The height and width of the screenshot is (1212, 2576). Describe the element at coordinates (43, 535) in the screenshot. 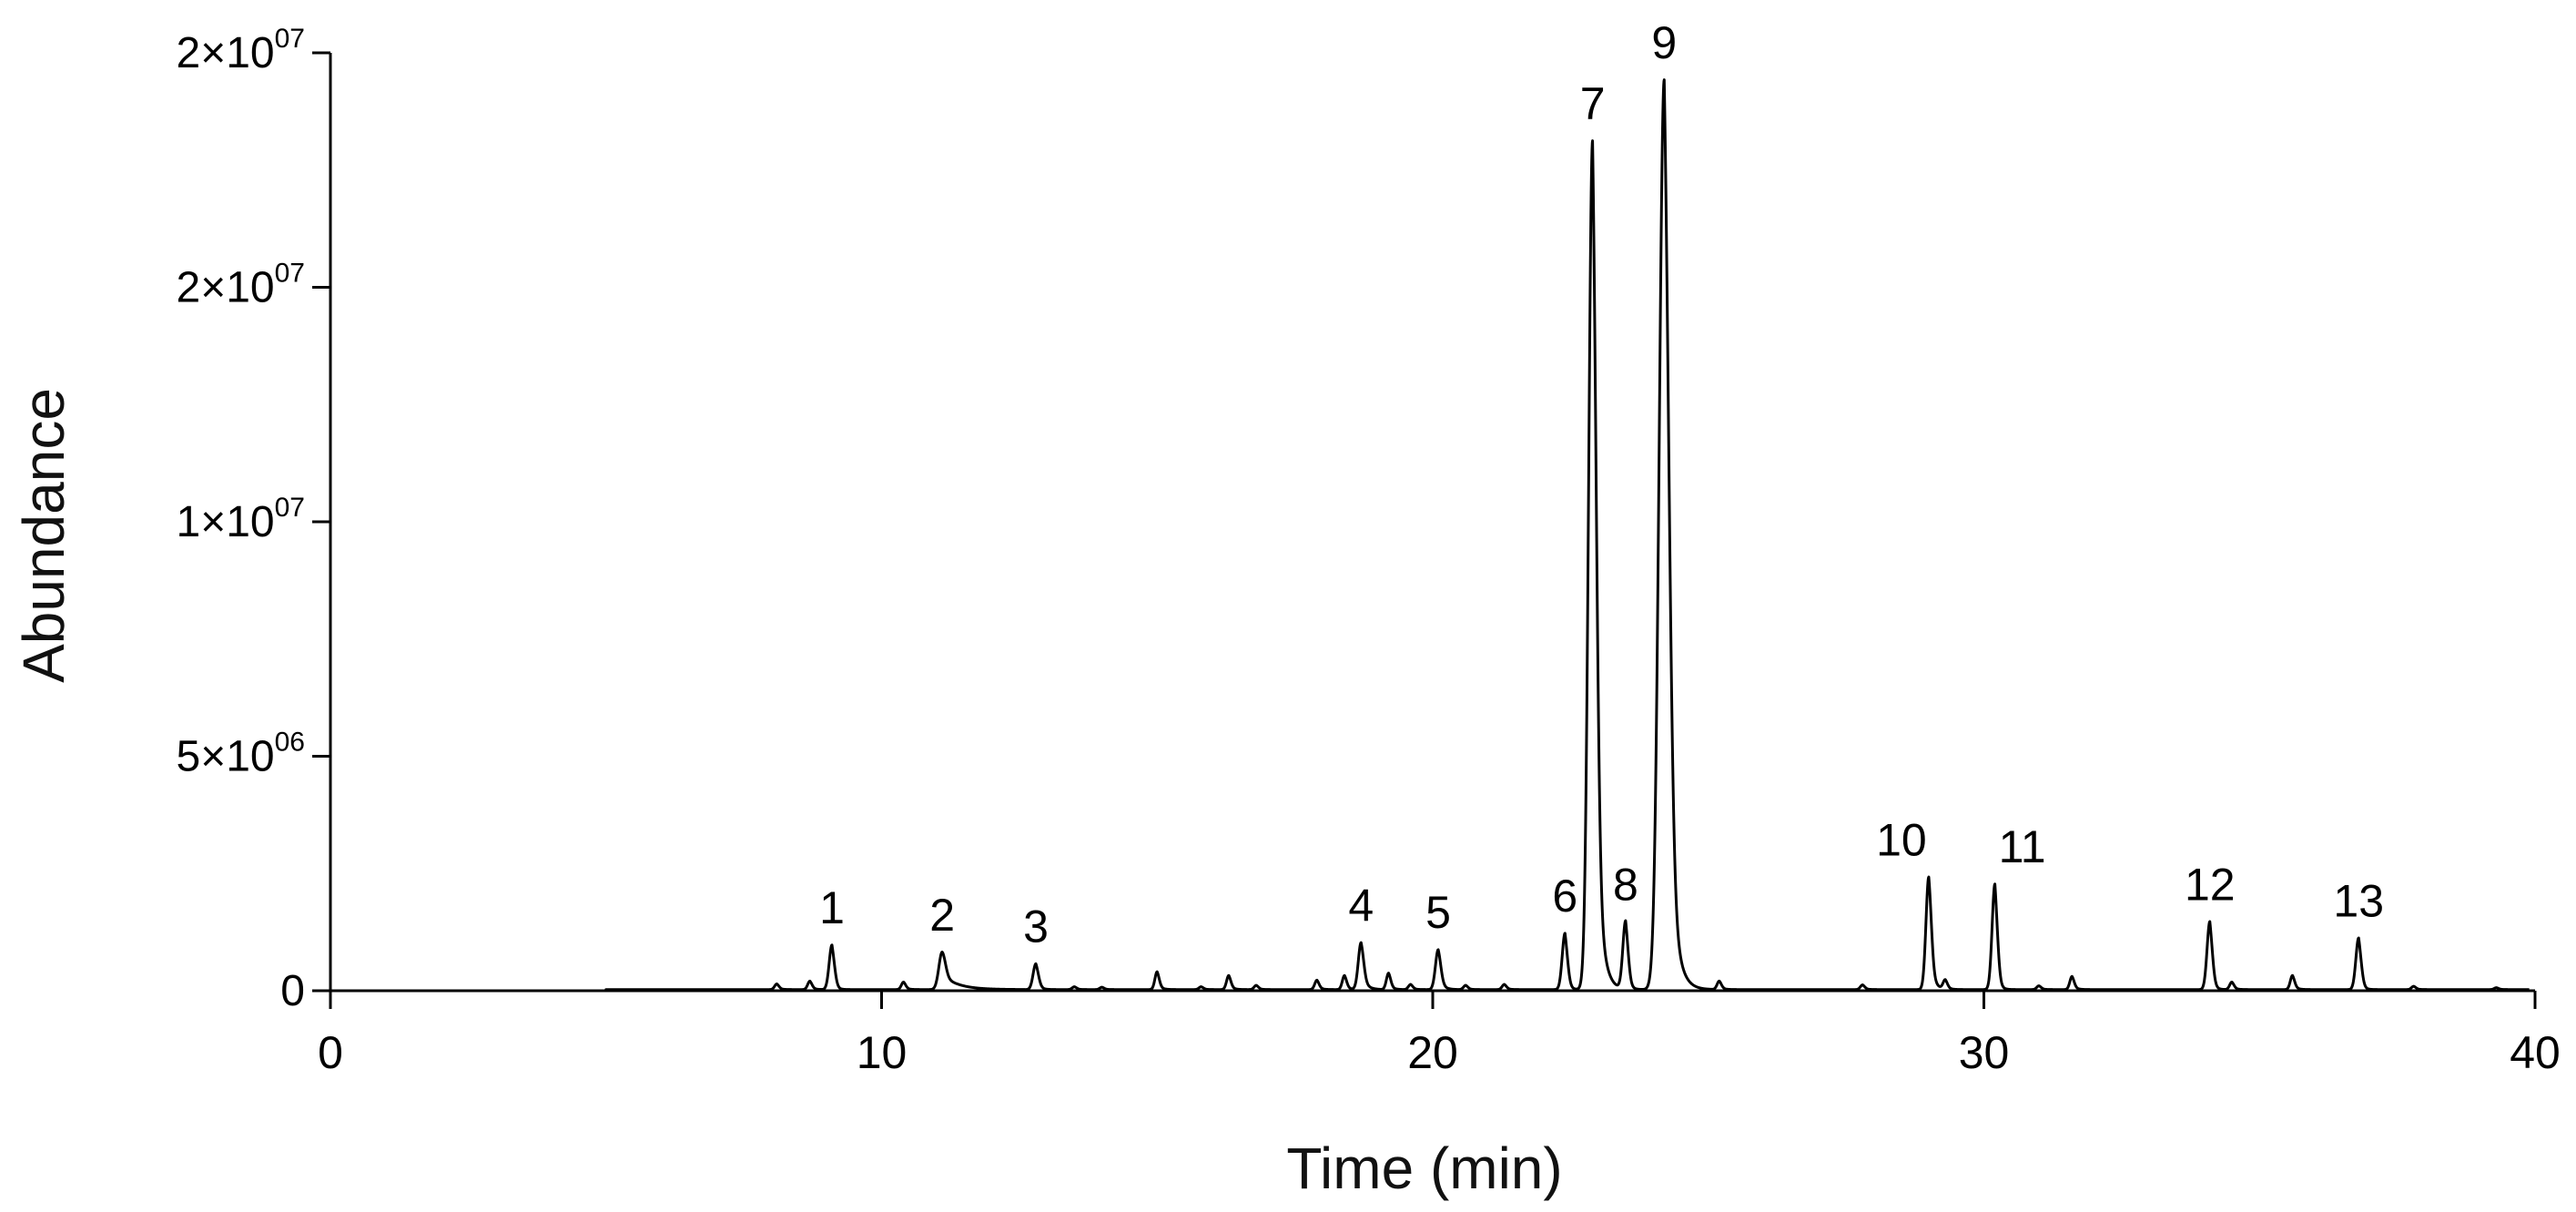

I see `y-axis-title: Abundance` at that location.